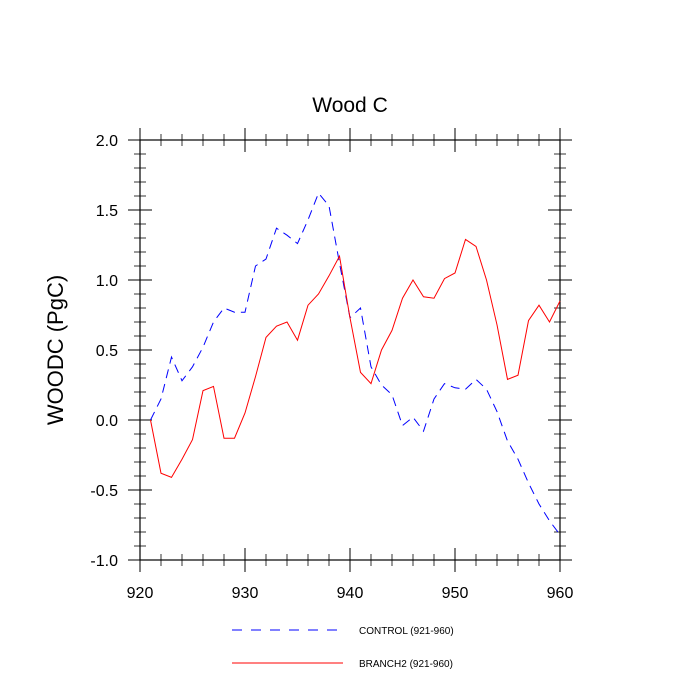 This screenshot has width=700, height=700. Describe the element at coordinates (104, 561) in the screenshot. I see `y-tick-label: -1.0` at that location.